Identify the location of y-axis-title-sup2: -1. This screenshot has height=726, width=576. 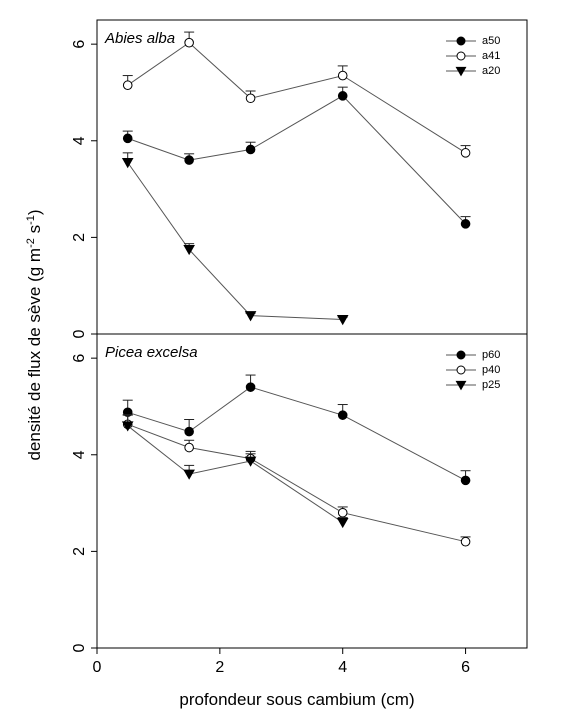
(31, 220).